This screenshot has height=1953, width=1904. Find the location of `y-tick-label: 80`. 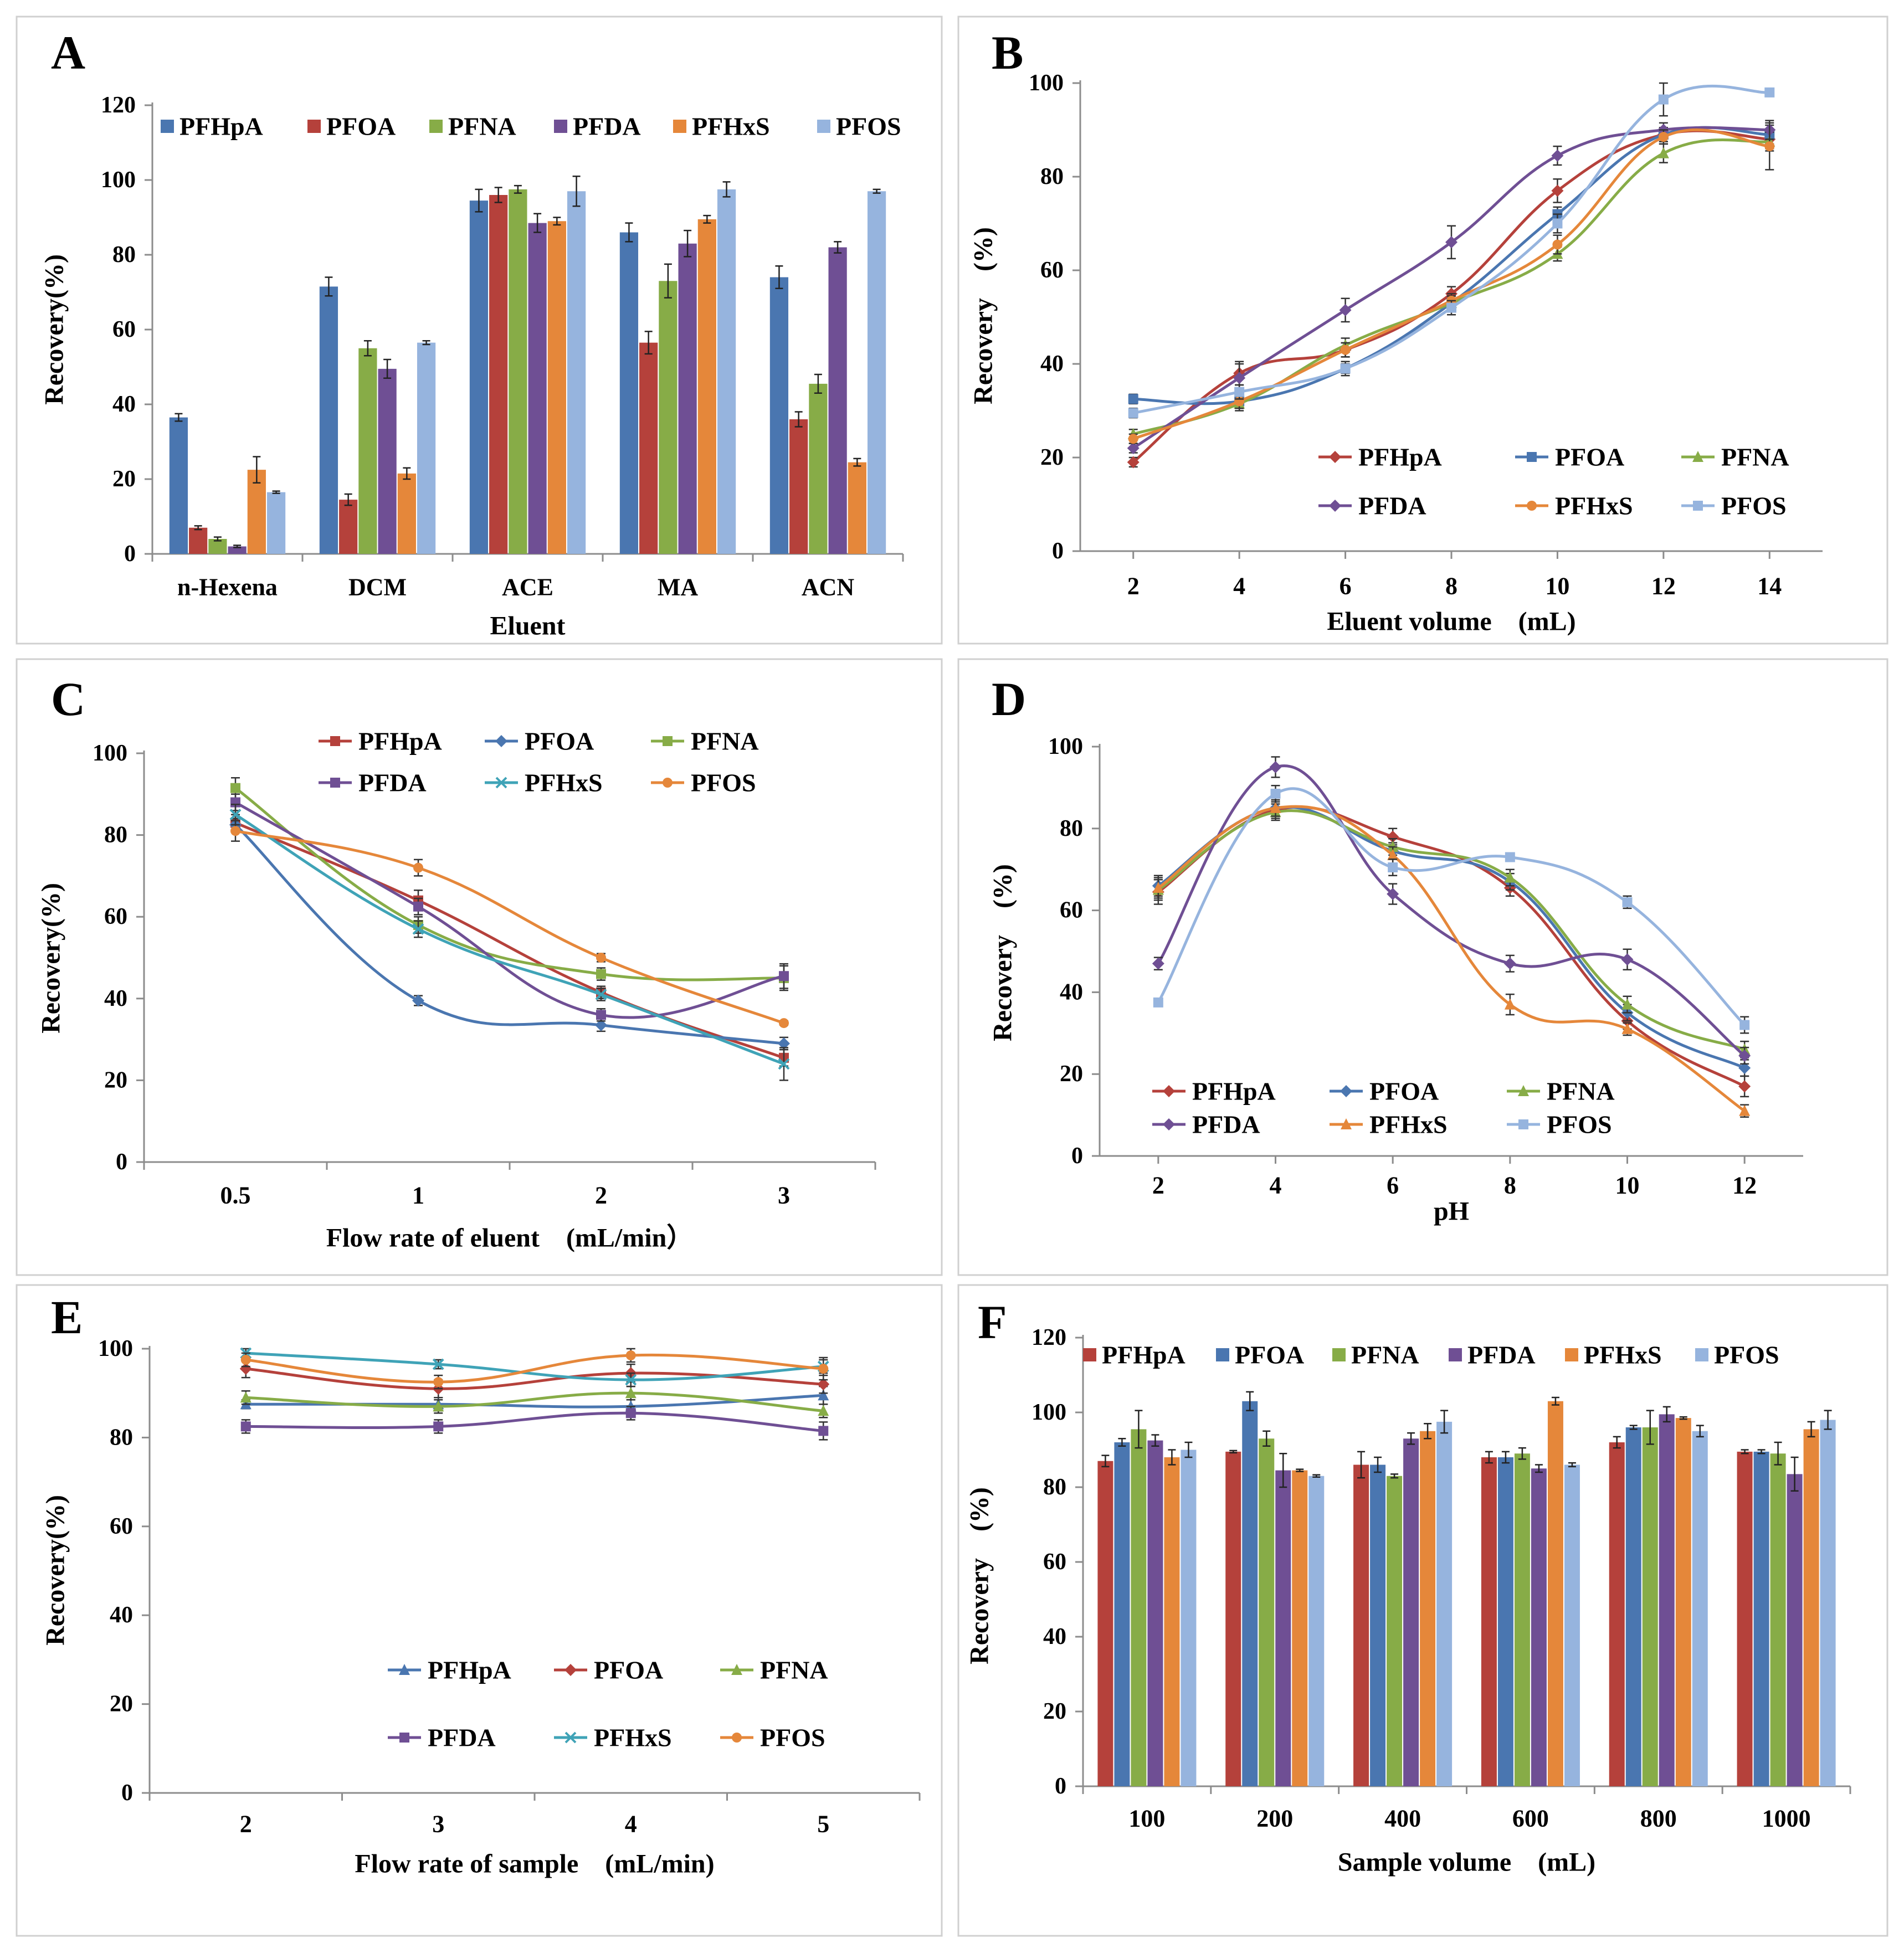

y-tick-label: 80 is located at coordinates (1052, 176).